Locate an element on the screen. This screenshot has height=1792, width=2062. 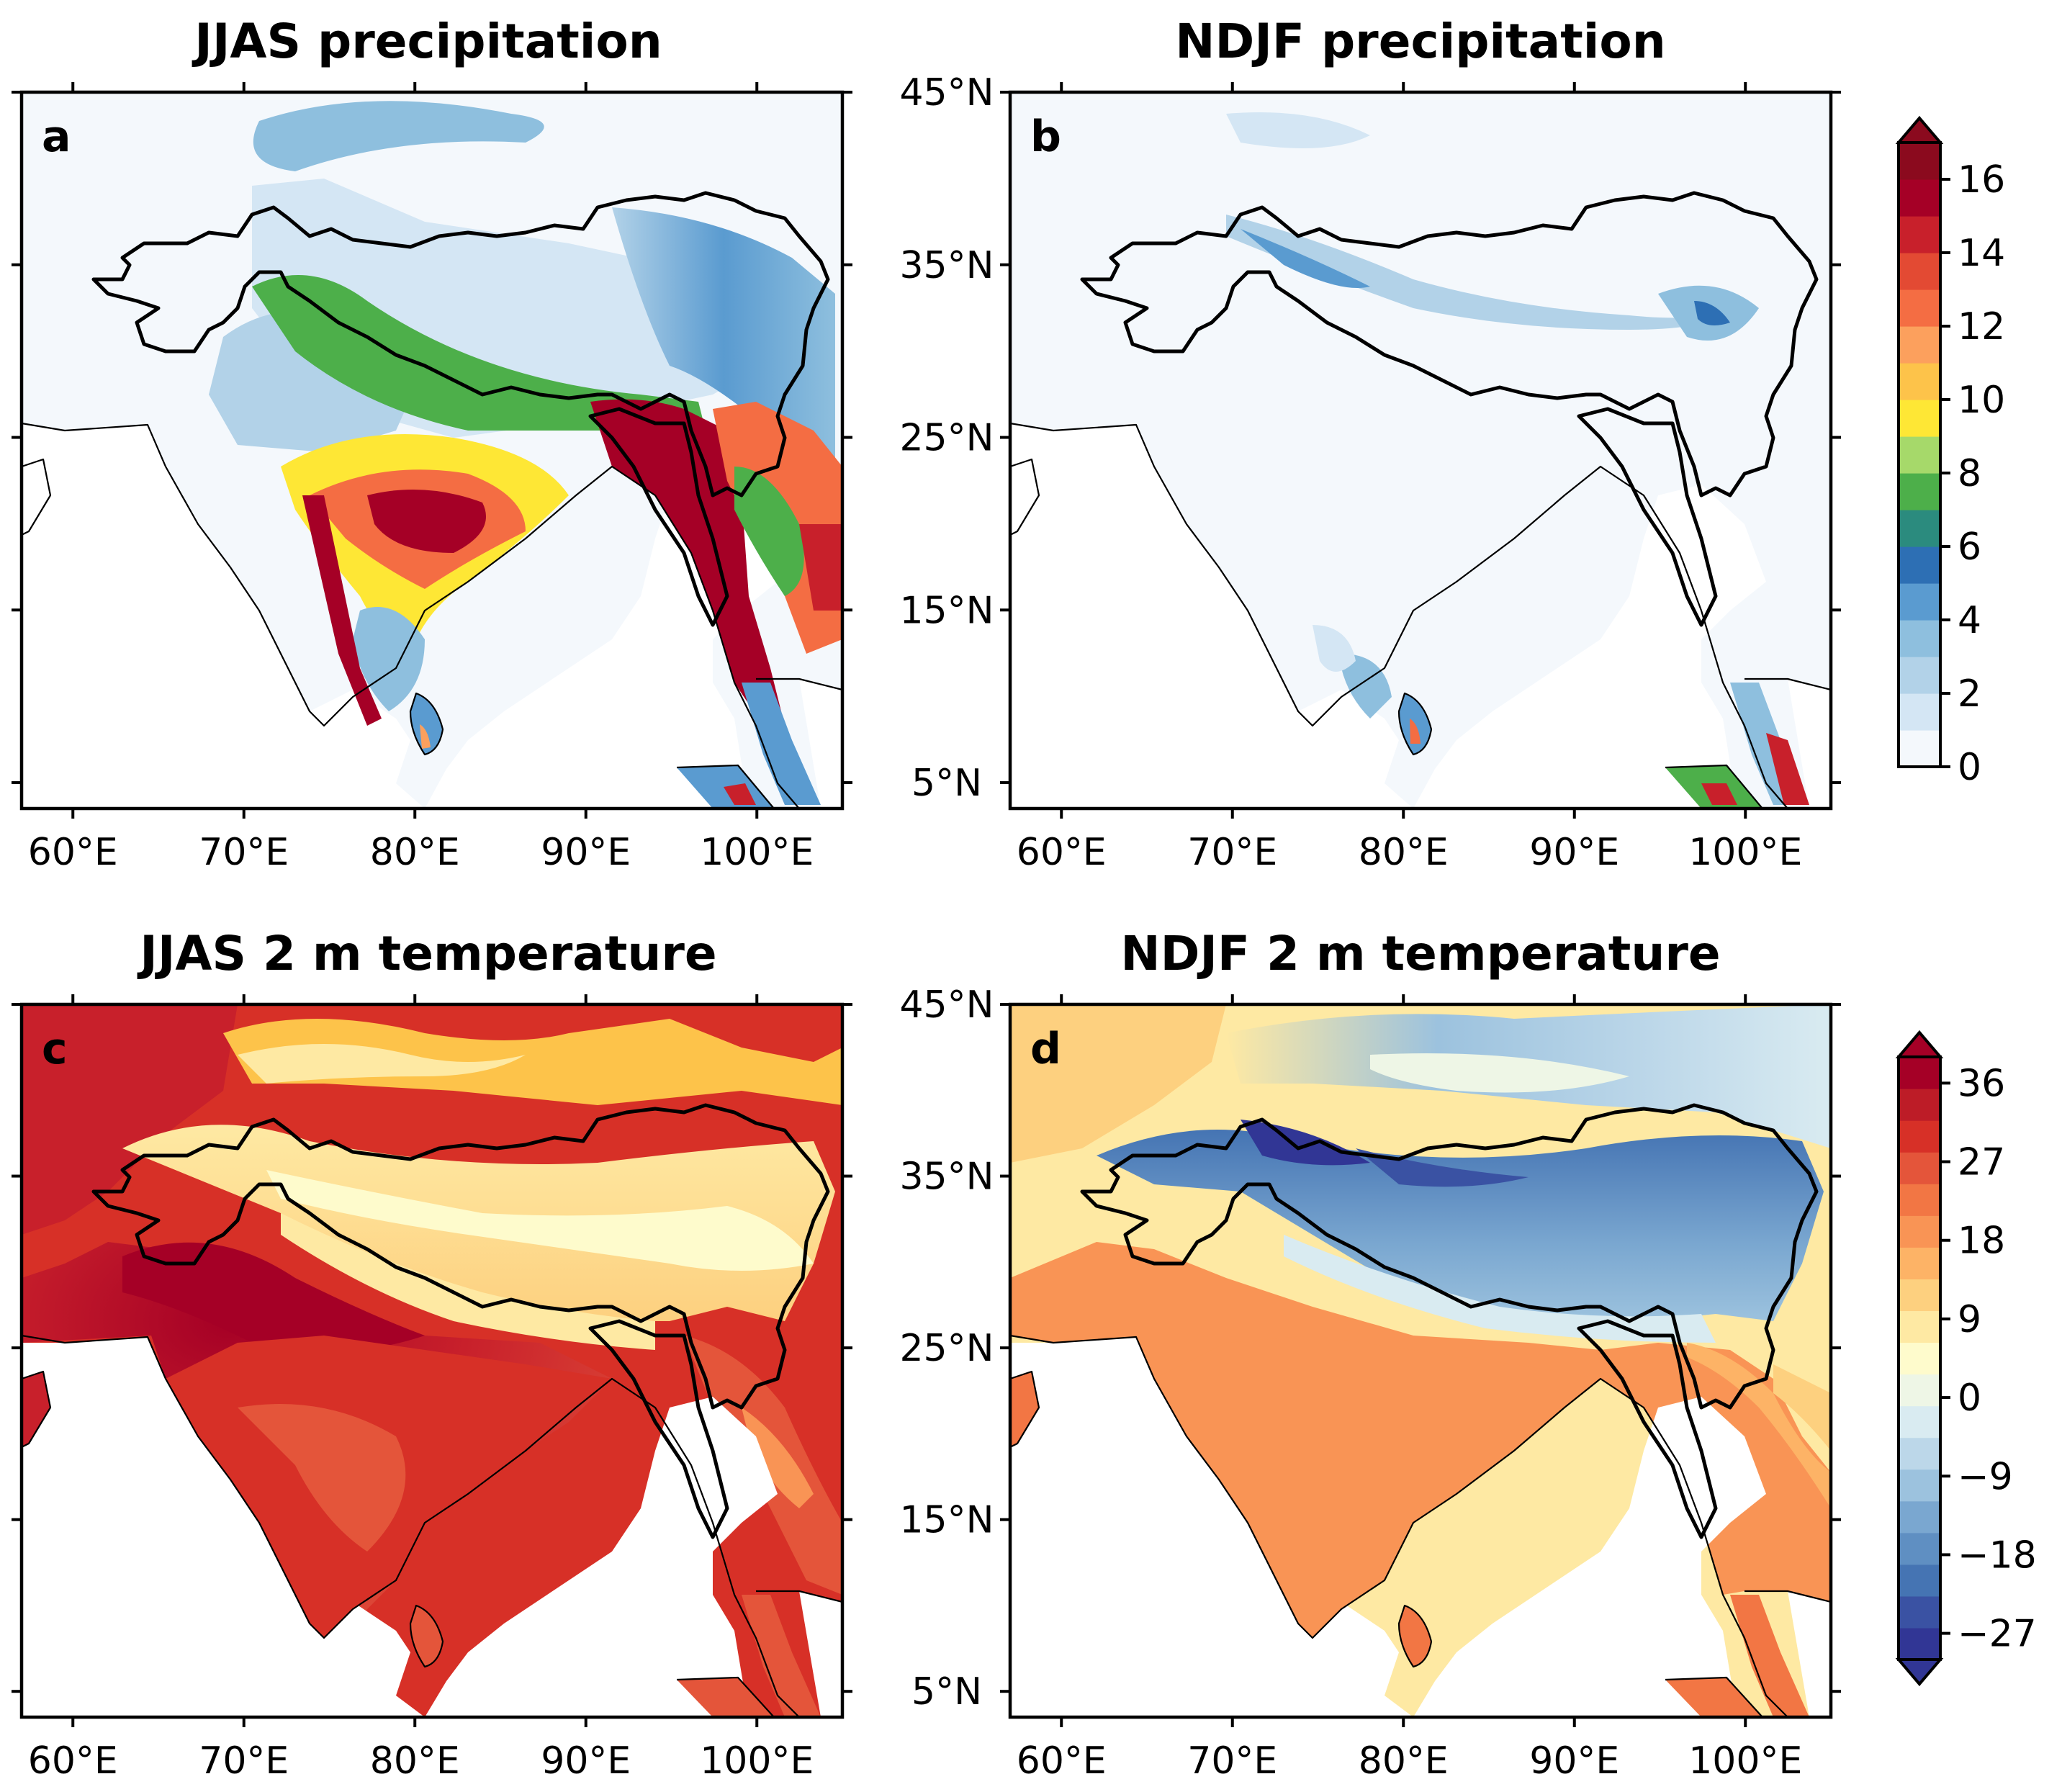
lat-tick-label: 45°N is located at coordinates (946, 1005).